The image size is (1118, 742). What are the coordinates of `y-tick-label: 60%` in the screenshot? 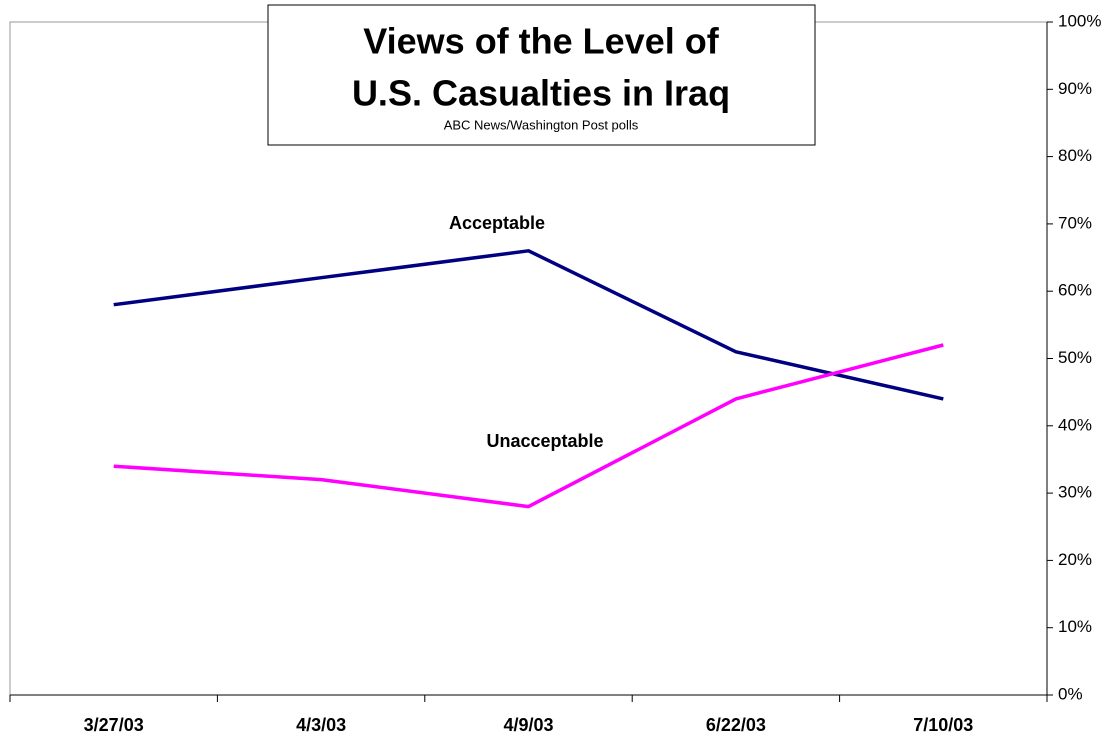 It's located at (1075, 290).